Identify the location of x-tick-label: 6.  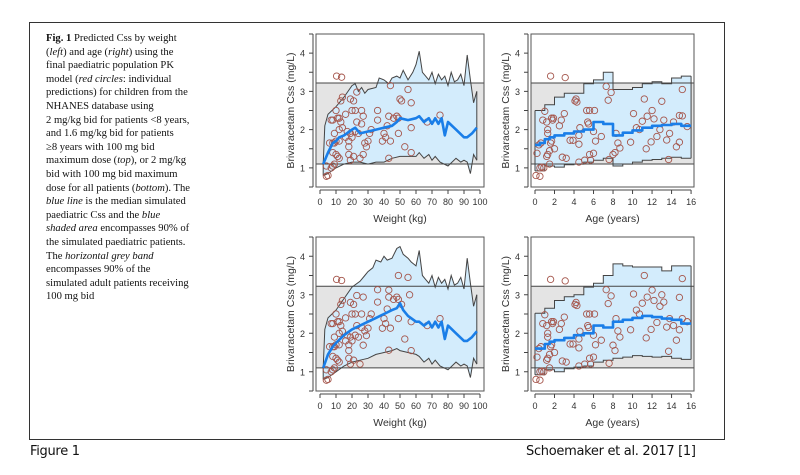
(593, 406).